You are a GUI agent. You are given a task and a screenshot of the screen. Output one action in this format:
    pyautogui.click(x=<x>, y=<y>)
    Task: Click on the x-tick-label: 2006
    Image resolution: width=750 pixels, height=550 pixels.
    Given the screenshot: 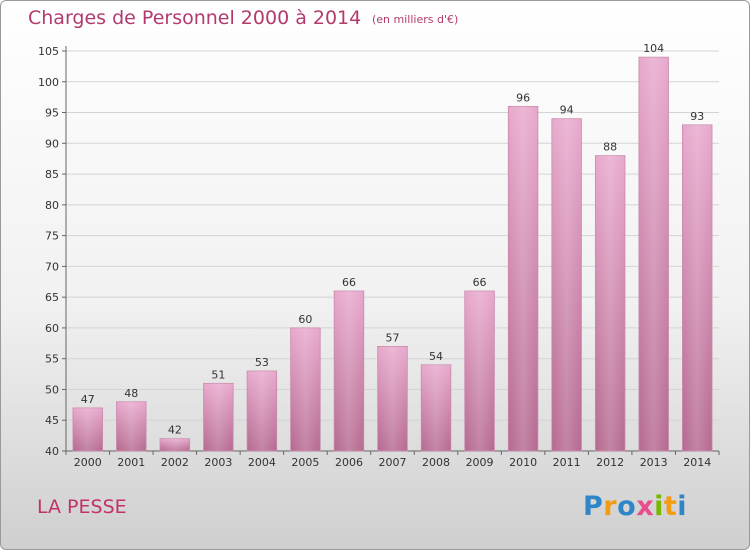 What is the action you would take?
    pyautogui.click(x=349, y=462)
    